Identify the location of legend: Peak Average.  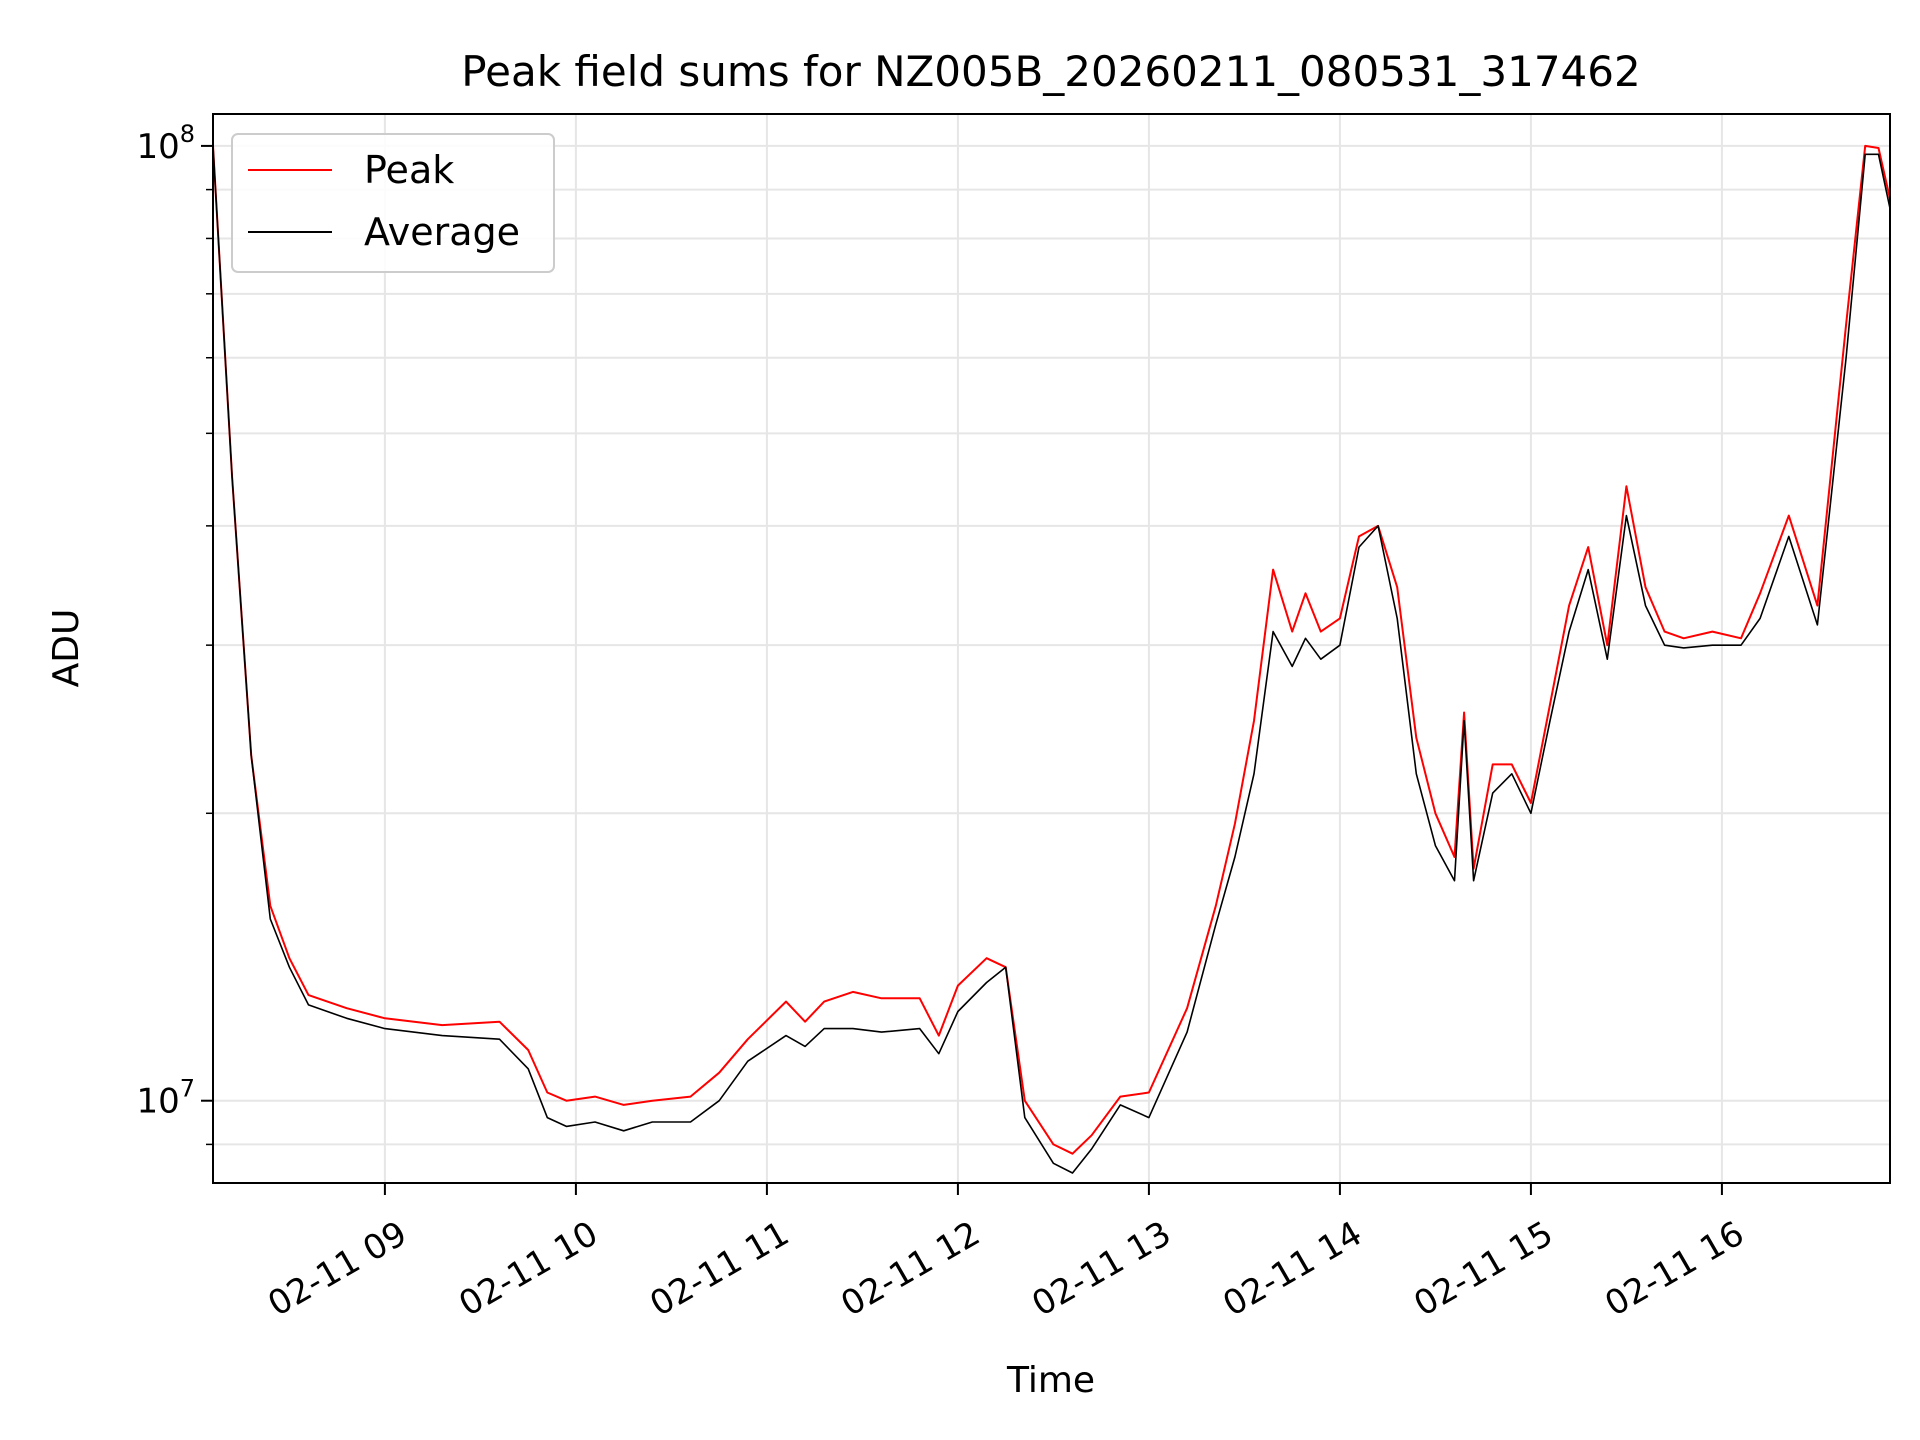
(393, 203).